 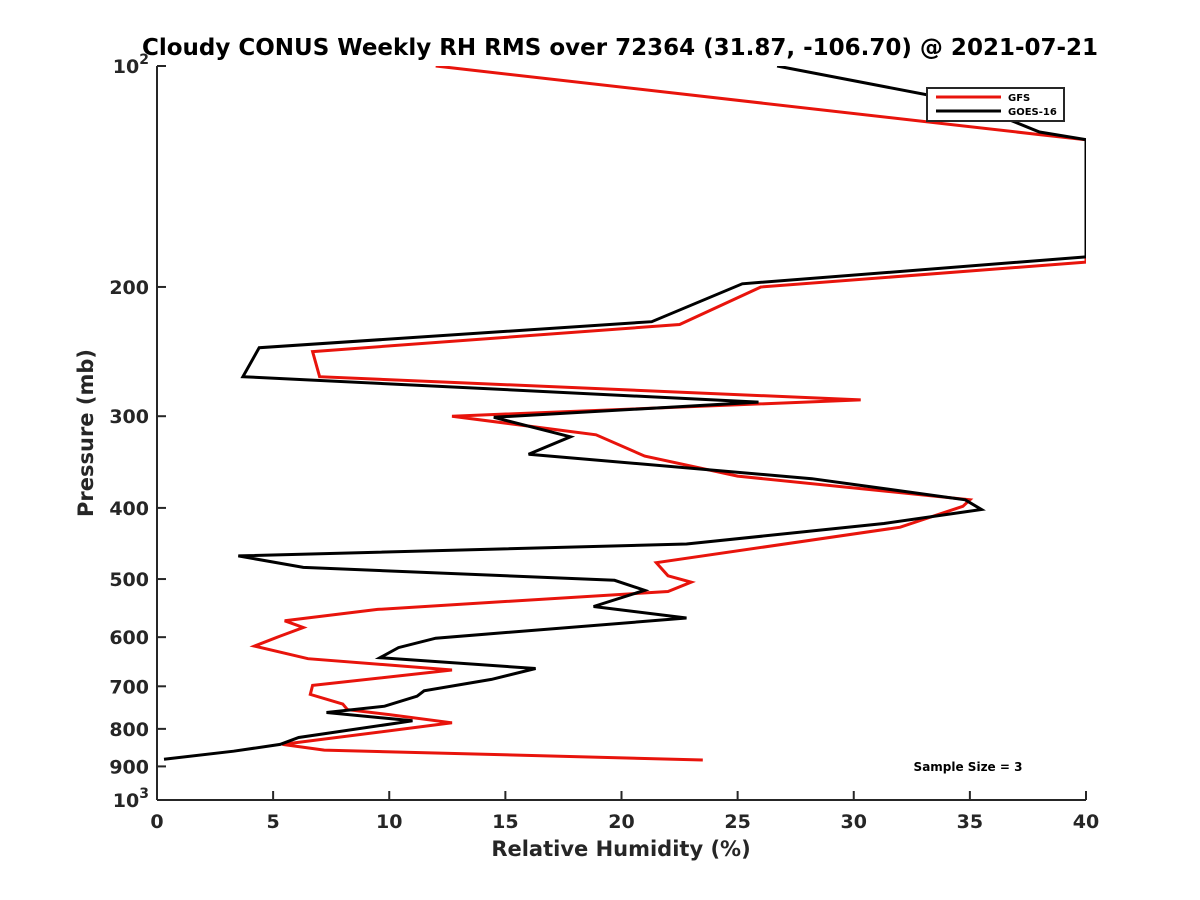 I want to click on x-axis-title: Relative Humidity (%), so click(x=620, y=849).